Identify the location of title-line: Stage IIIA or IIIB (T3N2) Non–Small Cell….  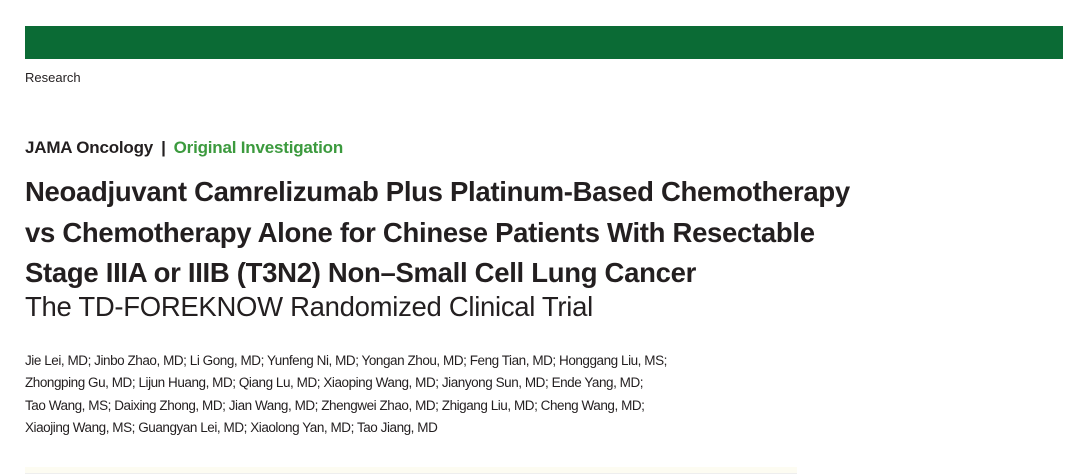
(361, 272).